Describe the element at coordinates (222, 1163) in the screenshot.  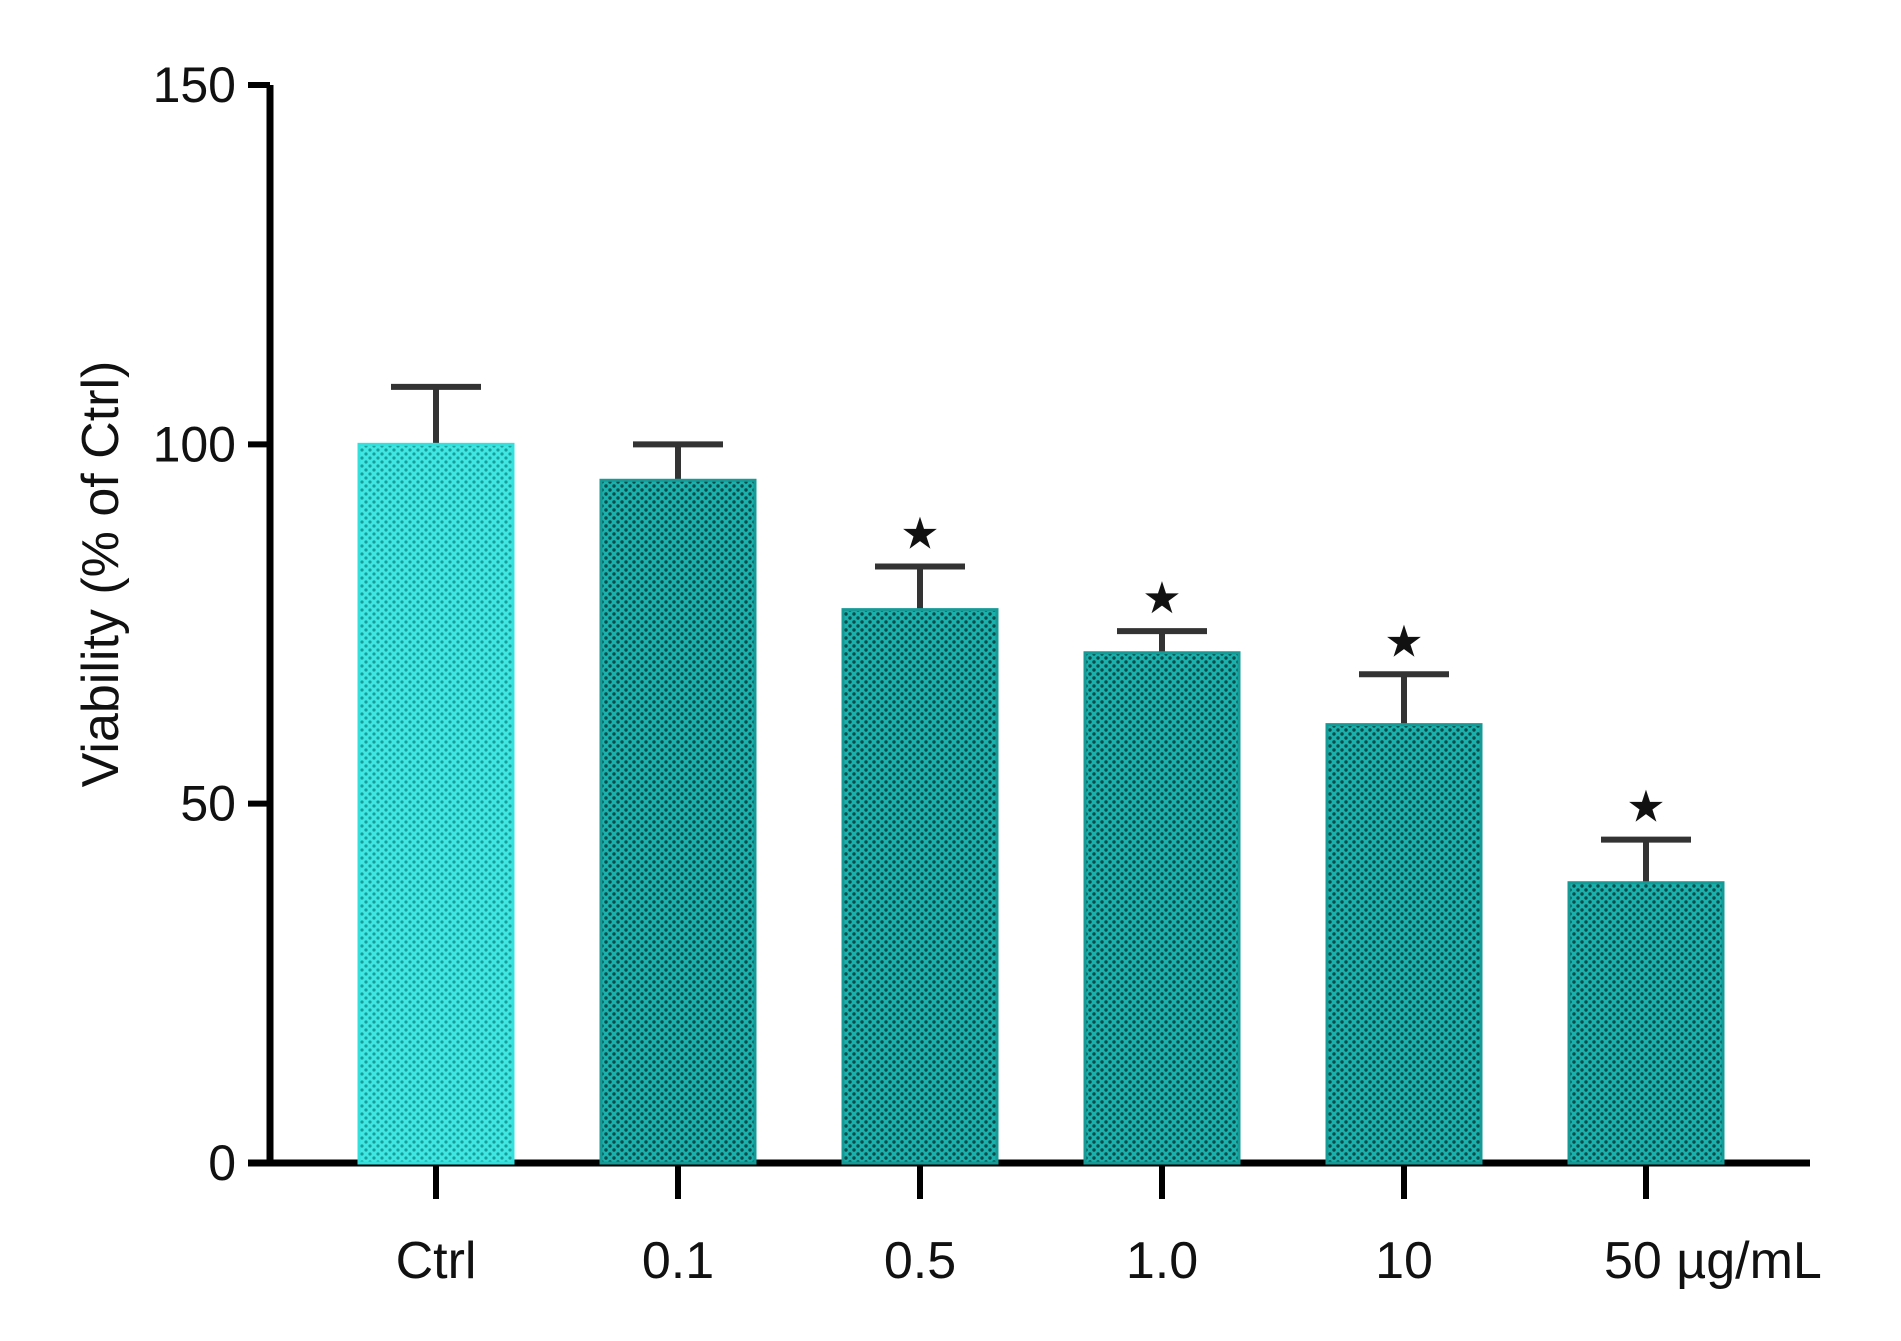
I see `y-tick-label: 0` at that location.